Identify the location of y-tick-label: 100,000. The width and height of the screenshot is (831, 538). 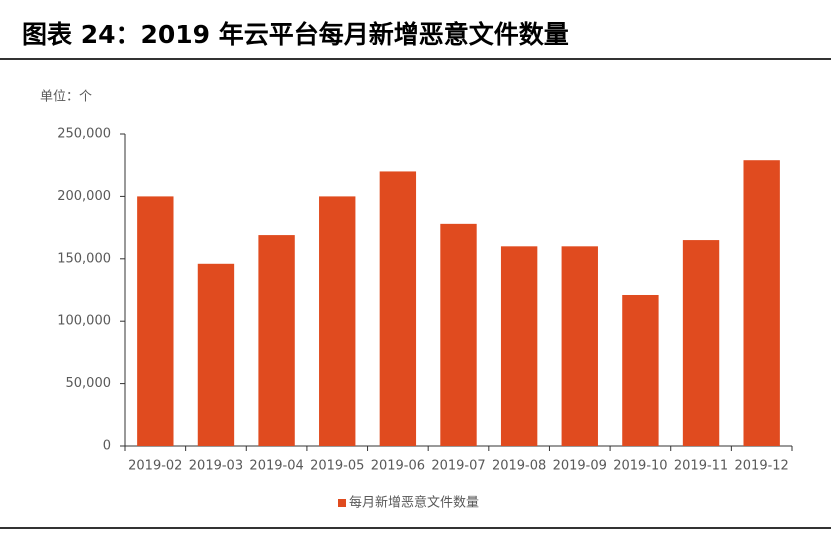
(84, 321).